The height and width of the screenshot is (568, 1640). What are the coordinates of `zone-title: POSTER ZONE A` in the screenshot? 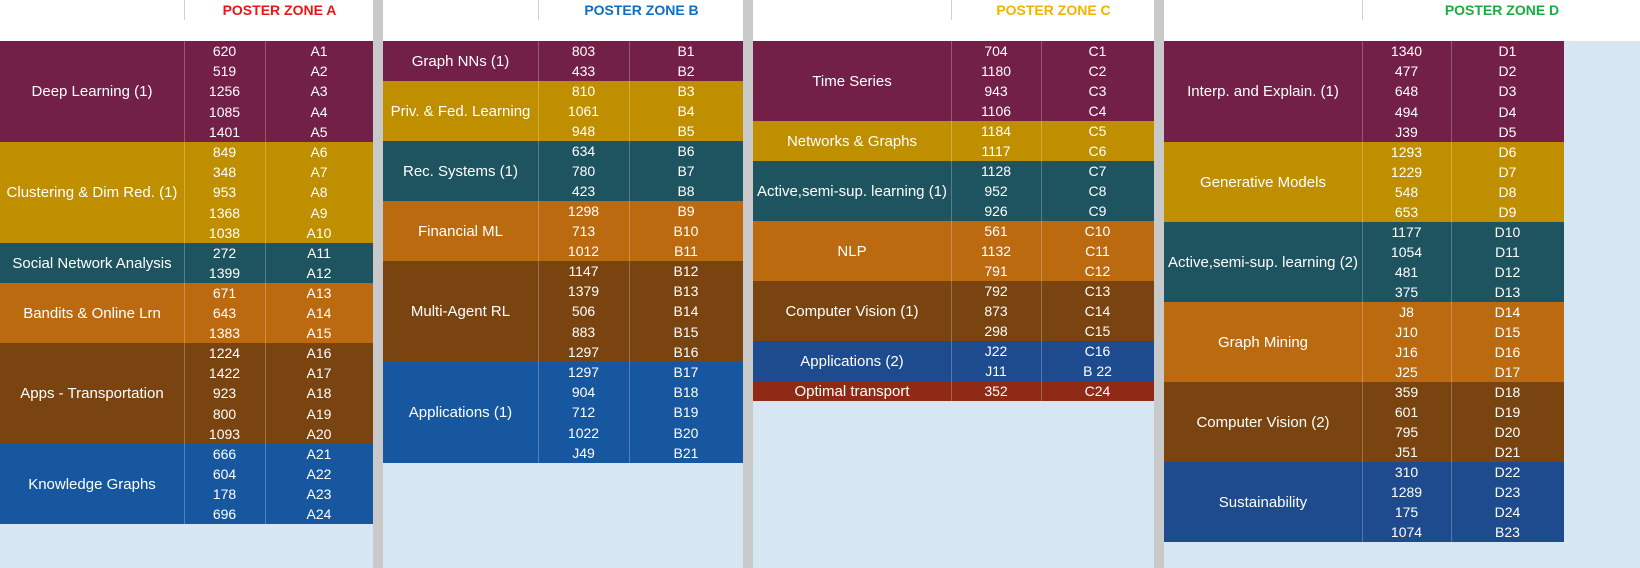 It's located at (279, 10).